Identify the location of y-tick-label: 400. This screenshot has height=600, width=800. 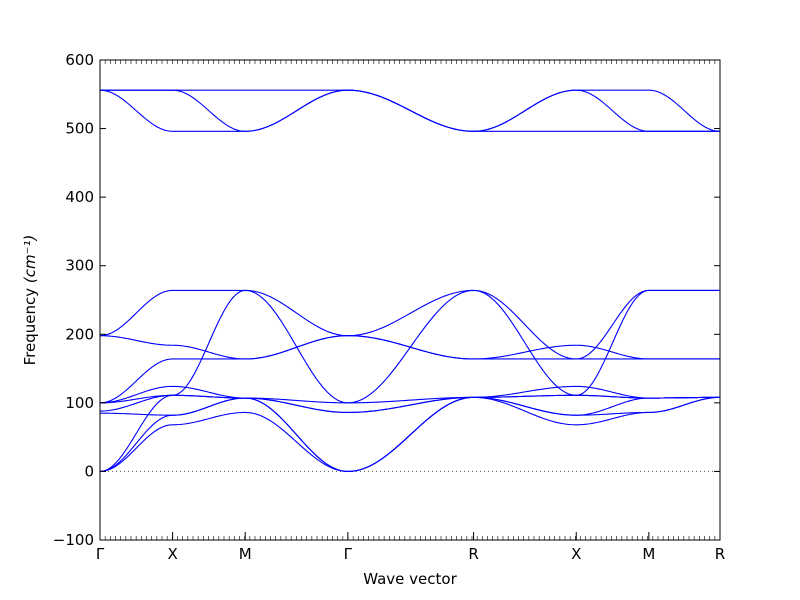
(79, 197).